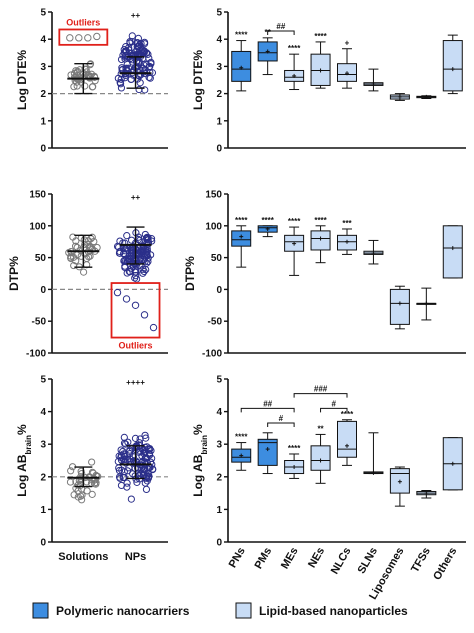  I want to click on outlier-label: Outliers, so click(136, 346).